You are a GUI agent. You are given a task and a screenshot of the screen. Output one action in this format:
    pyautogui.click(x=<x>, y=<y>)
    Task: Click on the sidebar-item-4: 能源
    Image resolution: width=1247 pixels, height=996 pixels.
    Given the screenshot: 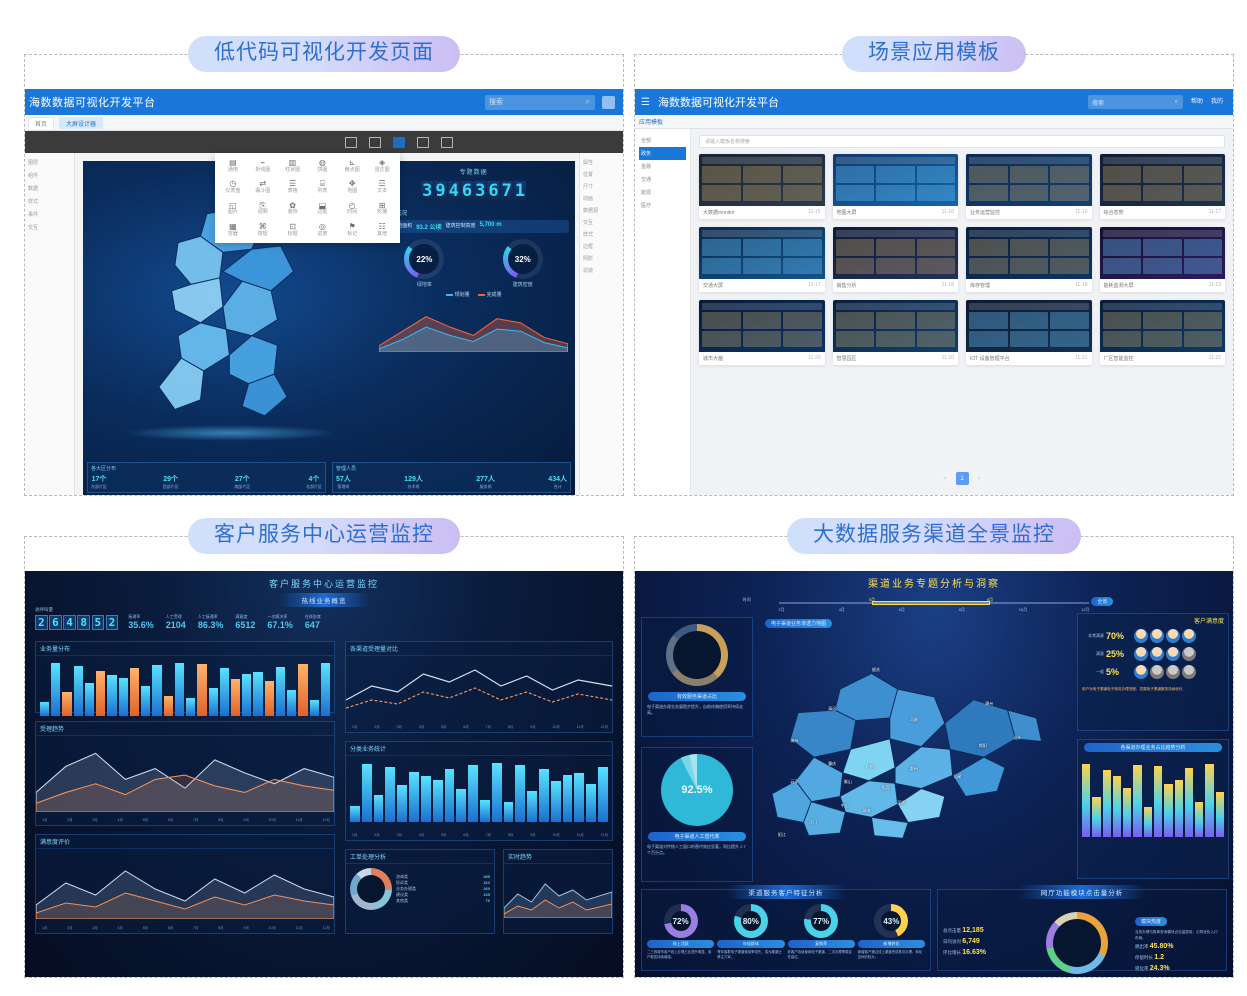 What is the action you would take?
    pyautogui.click(x=646, y=193)
    